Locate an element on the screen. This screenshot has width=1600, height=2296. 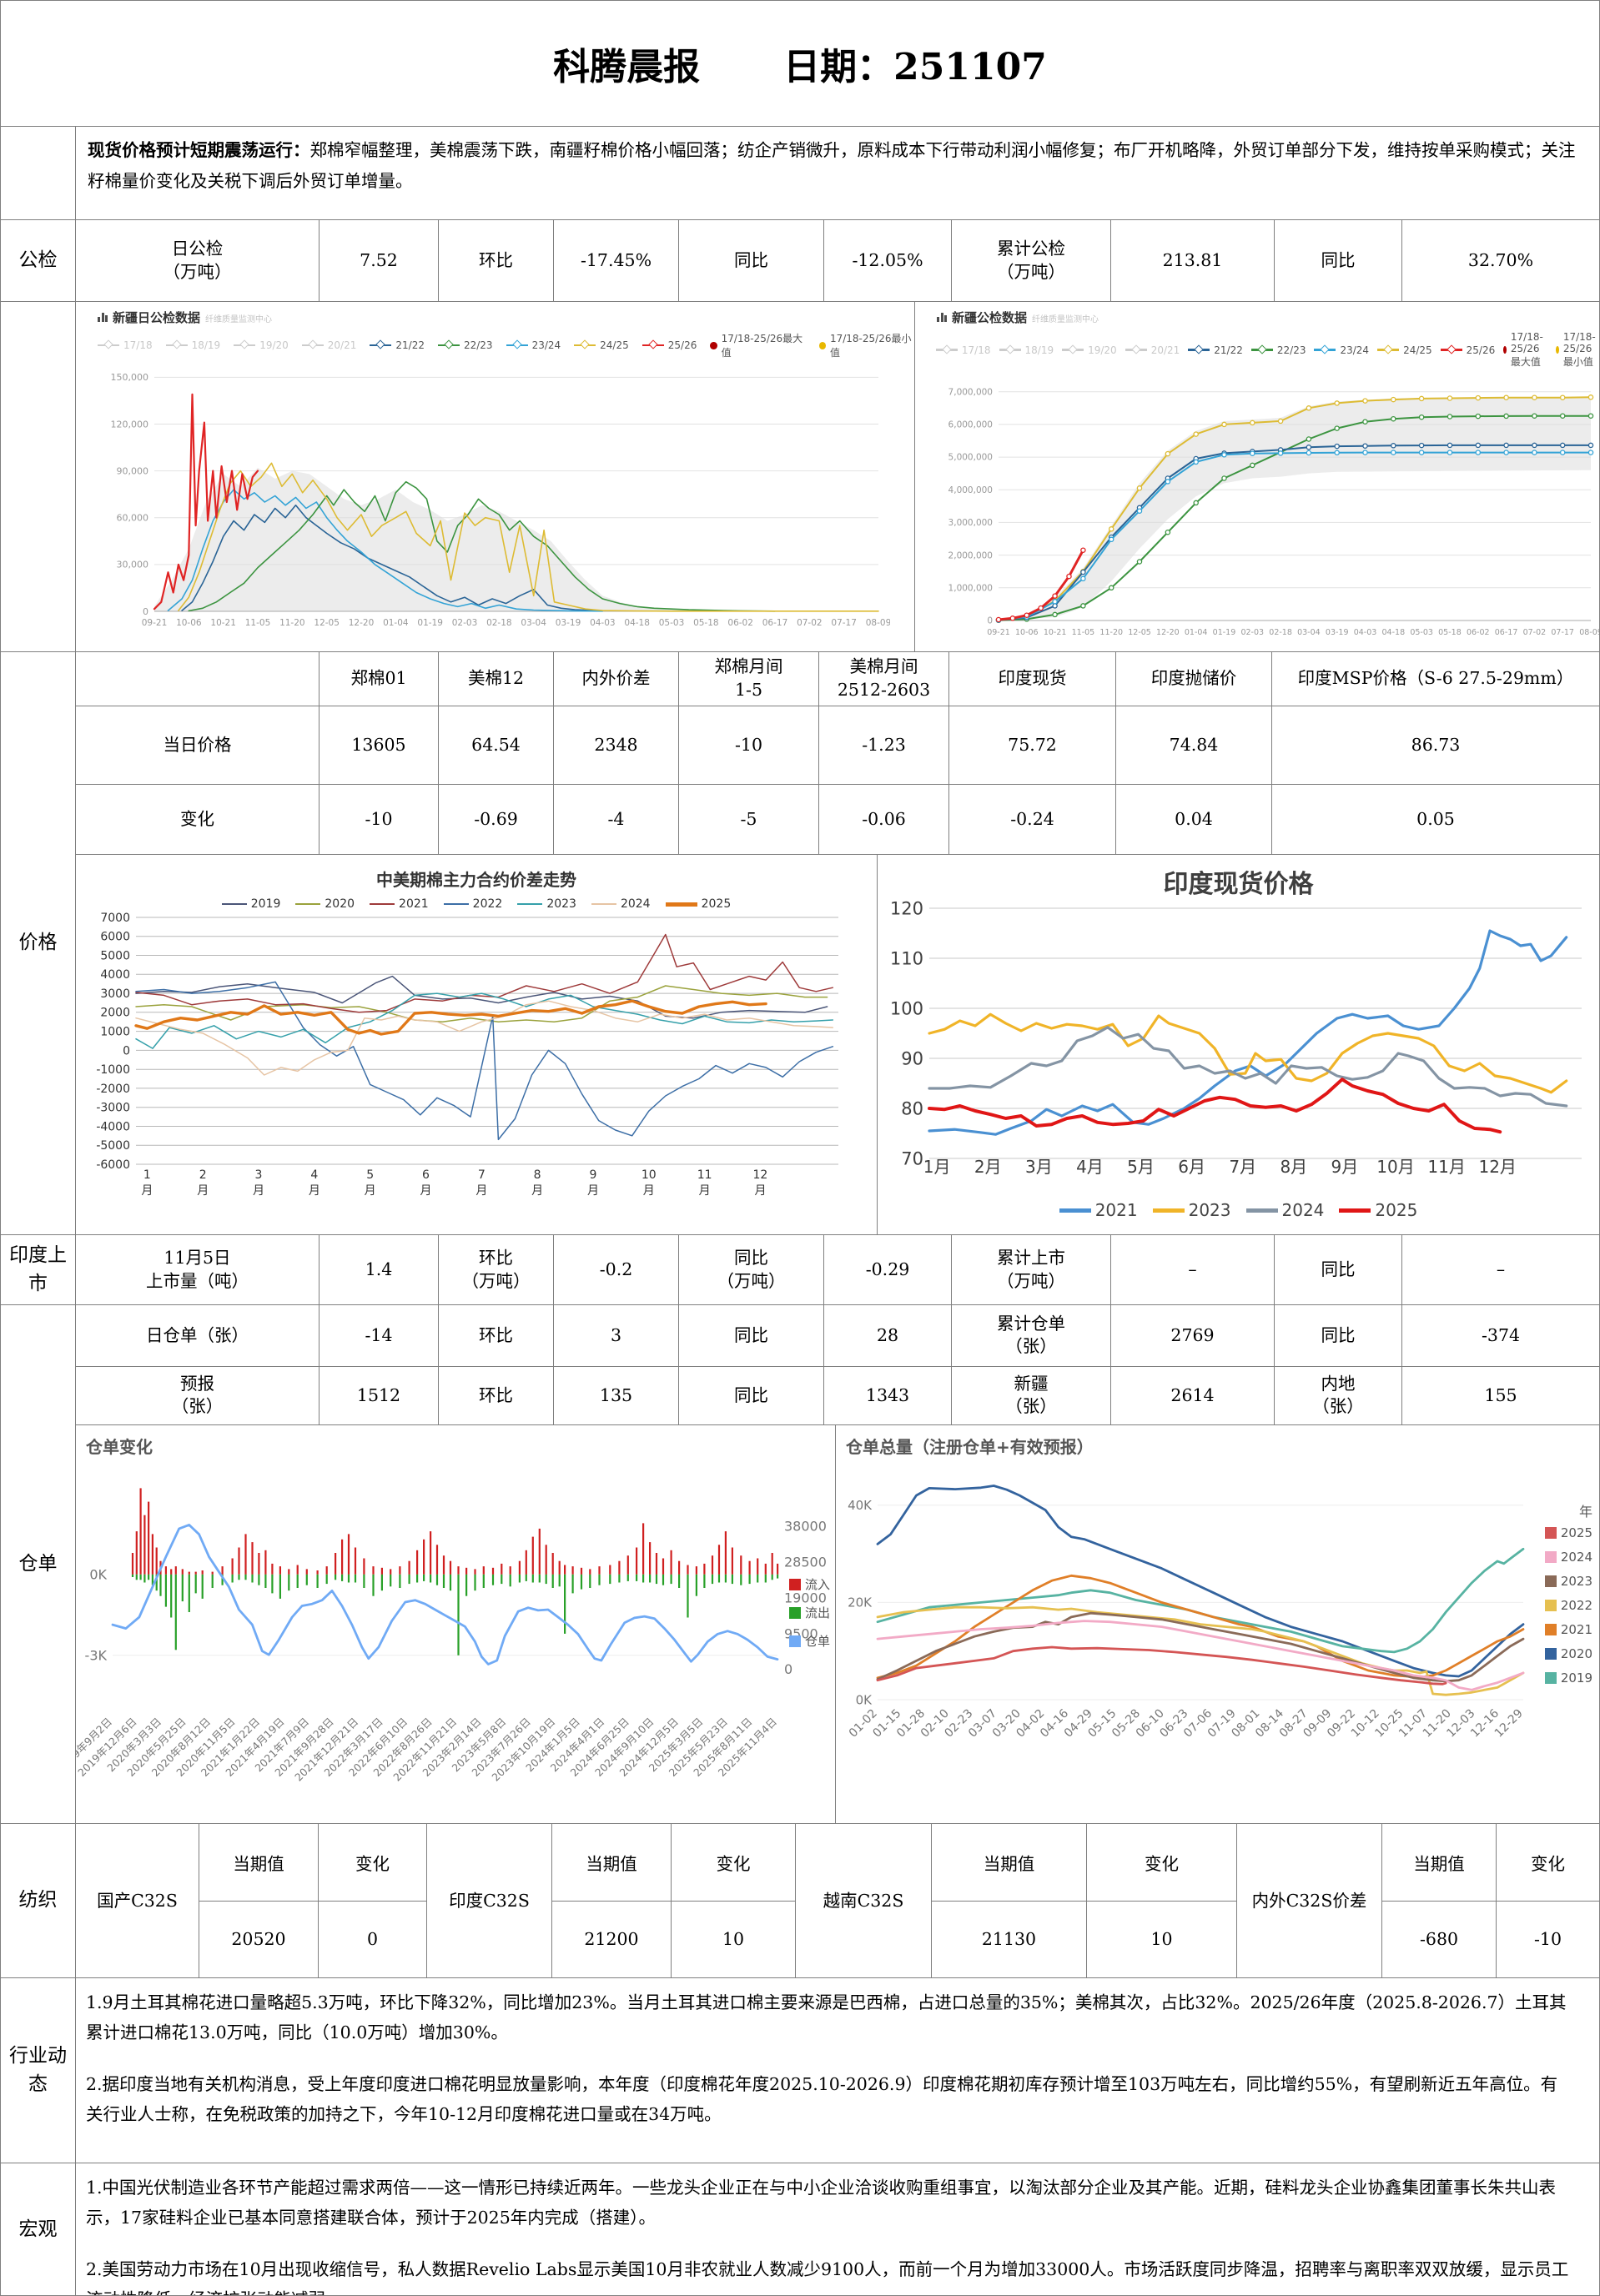
table-cell: 1512 is located at coordinates (378, 1395).